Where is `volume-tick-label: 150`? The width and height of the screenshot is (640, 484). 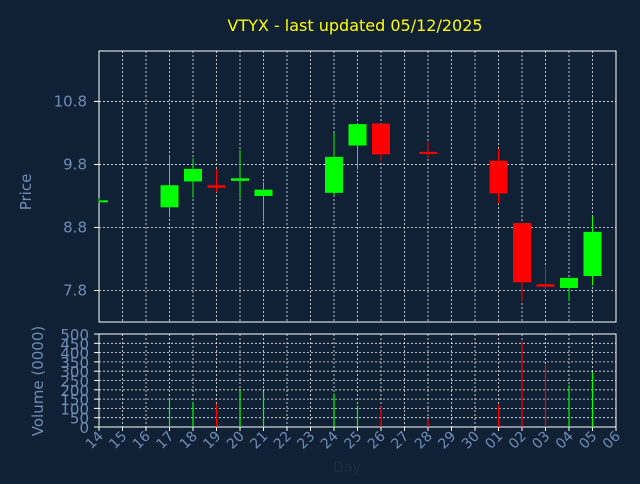
volume-tick-label: 150 is located at coordinates (74, 400).